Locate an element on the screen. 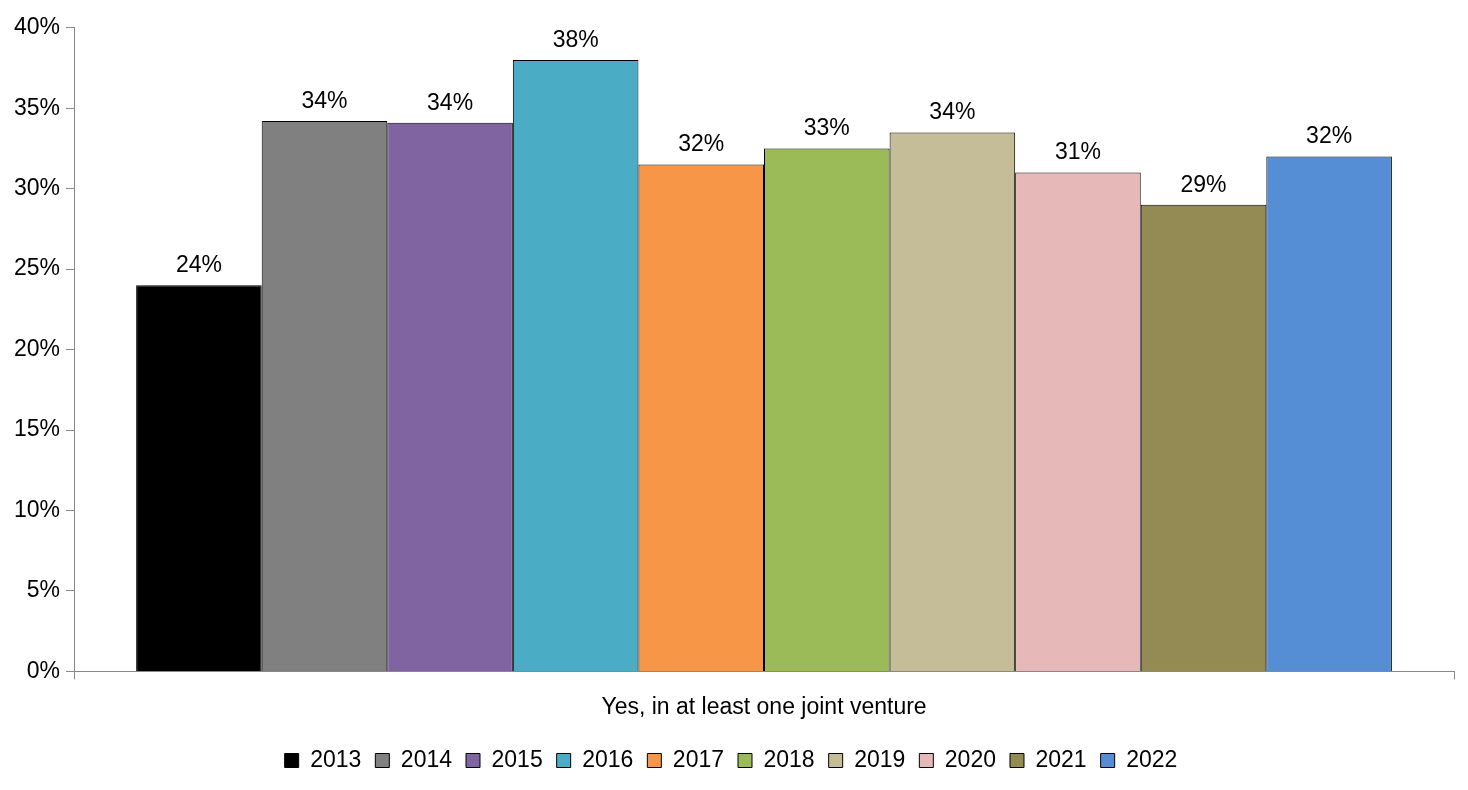 This screenshot has height=790, width=1468. y-tick-label: 5% is located at coordinates (43, 589).